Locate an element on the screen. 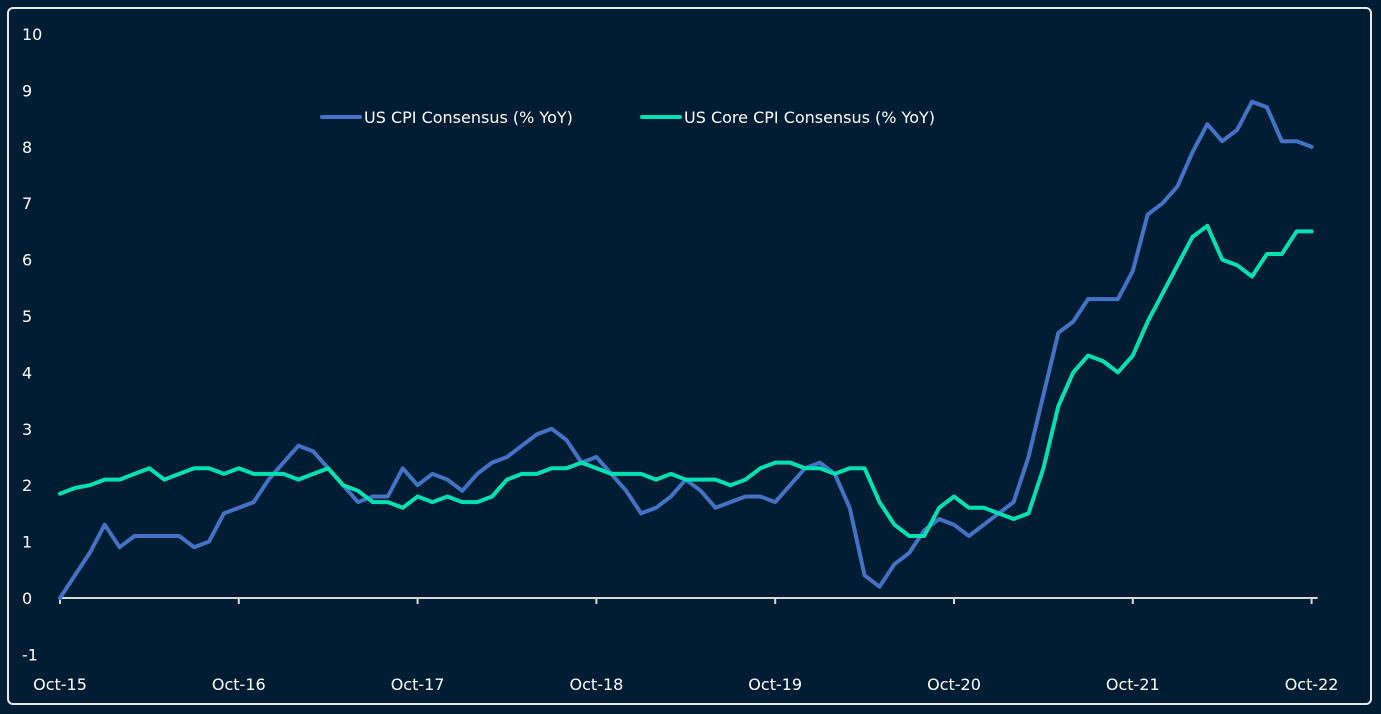 The height and width of the screenshot is (714, 1381). y-tick-label: 7 is located at coordinates (27, 203).